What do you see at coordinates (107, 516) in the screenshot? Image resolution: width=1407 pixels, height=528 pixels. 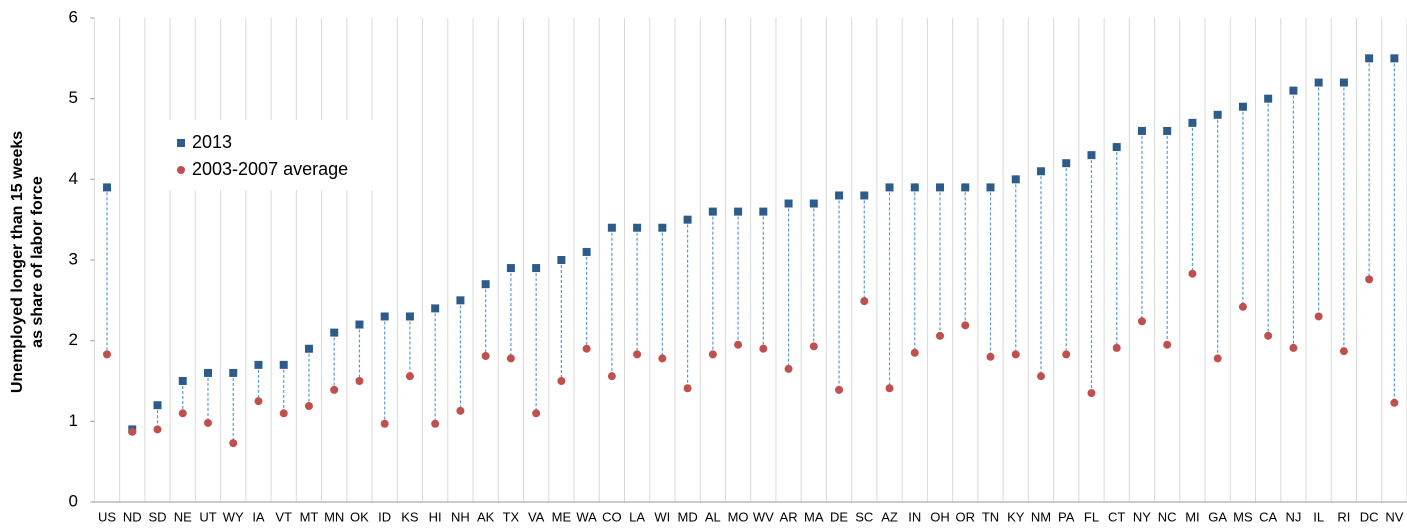 I see `x-tick-label: US` at bounding box center [107, 516].